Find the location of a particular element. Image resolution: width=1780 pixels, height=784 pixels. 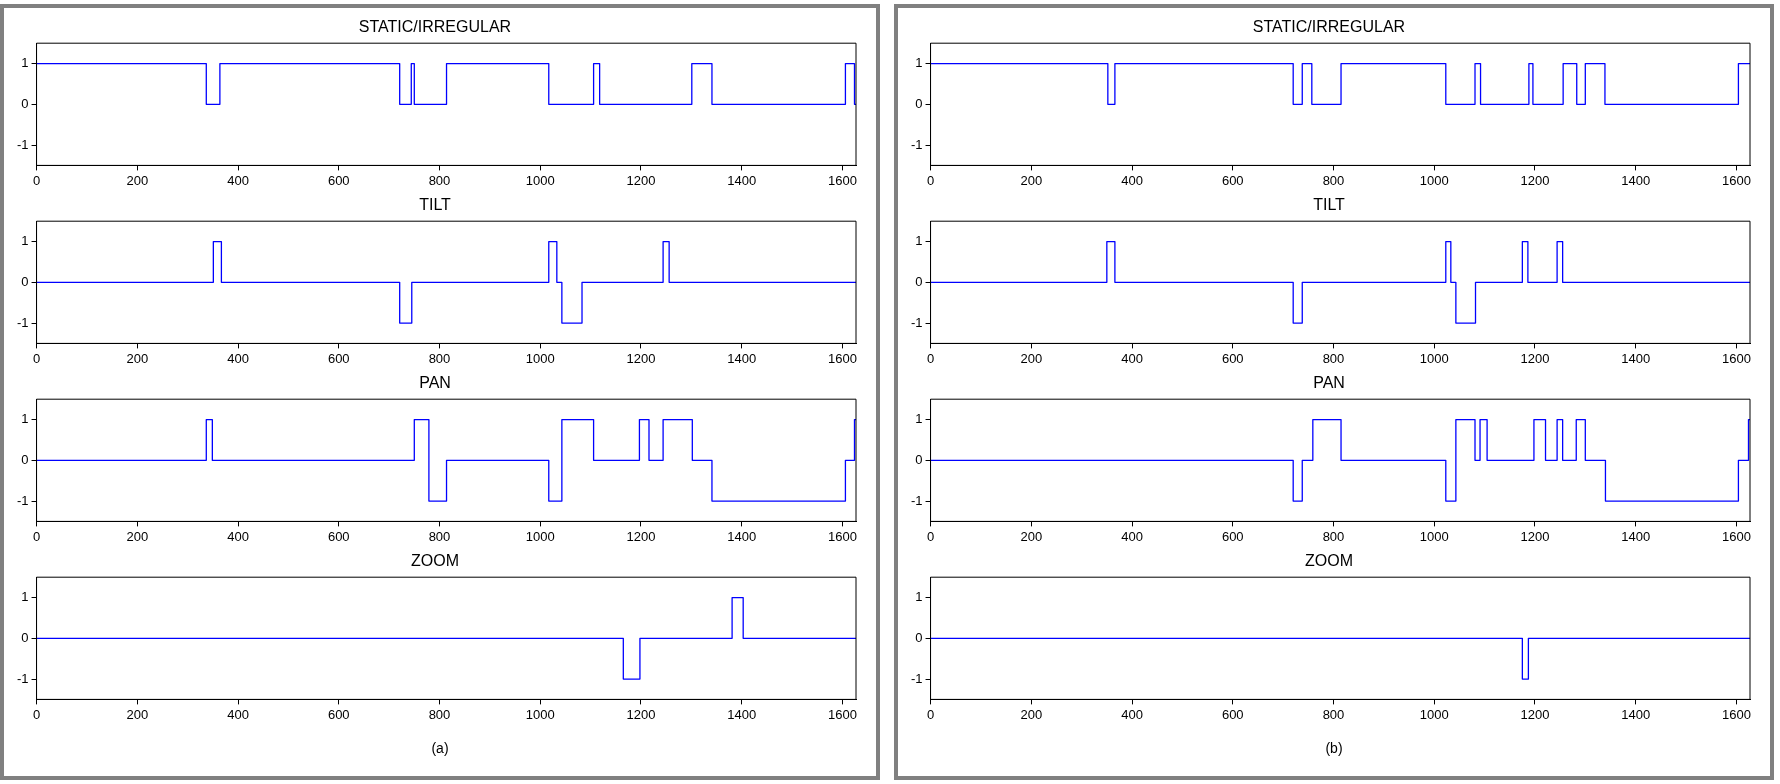

text: (b) is located at coordinates (1334, 748).